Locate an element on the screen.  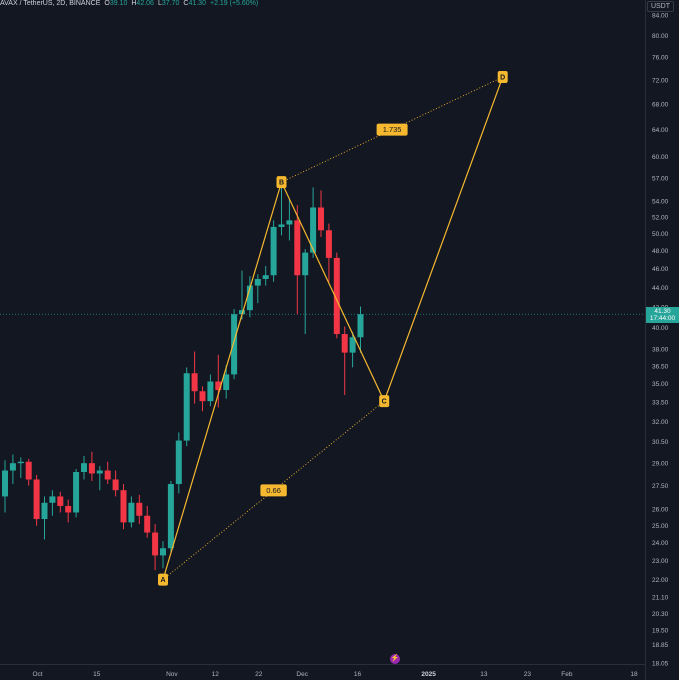
pattern-point-label: D is located at coordinates (502, 78).